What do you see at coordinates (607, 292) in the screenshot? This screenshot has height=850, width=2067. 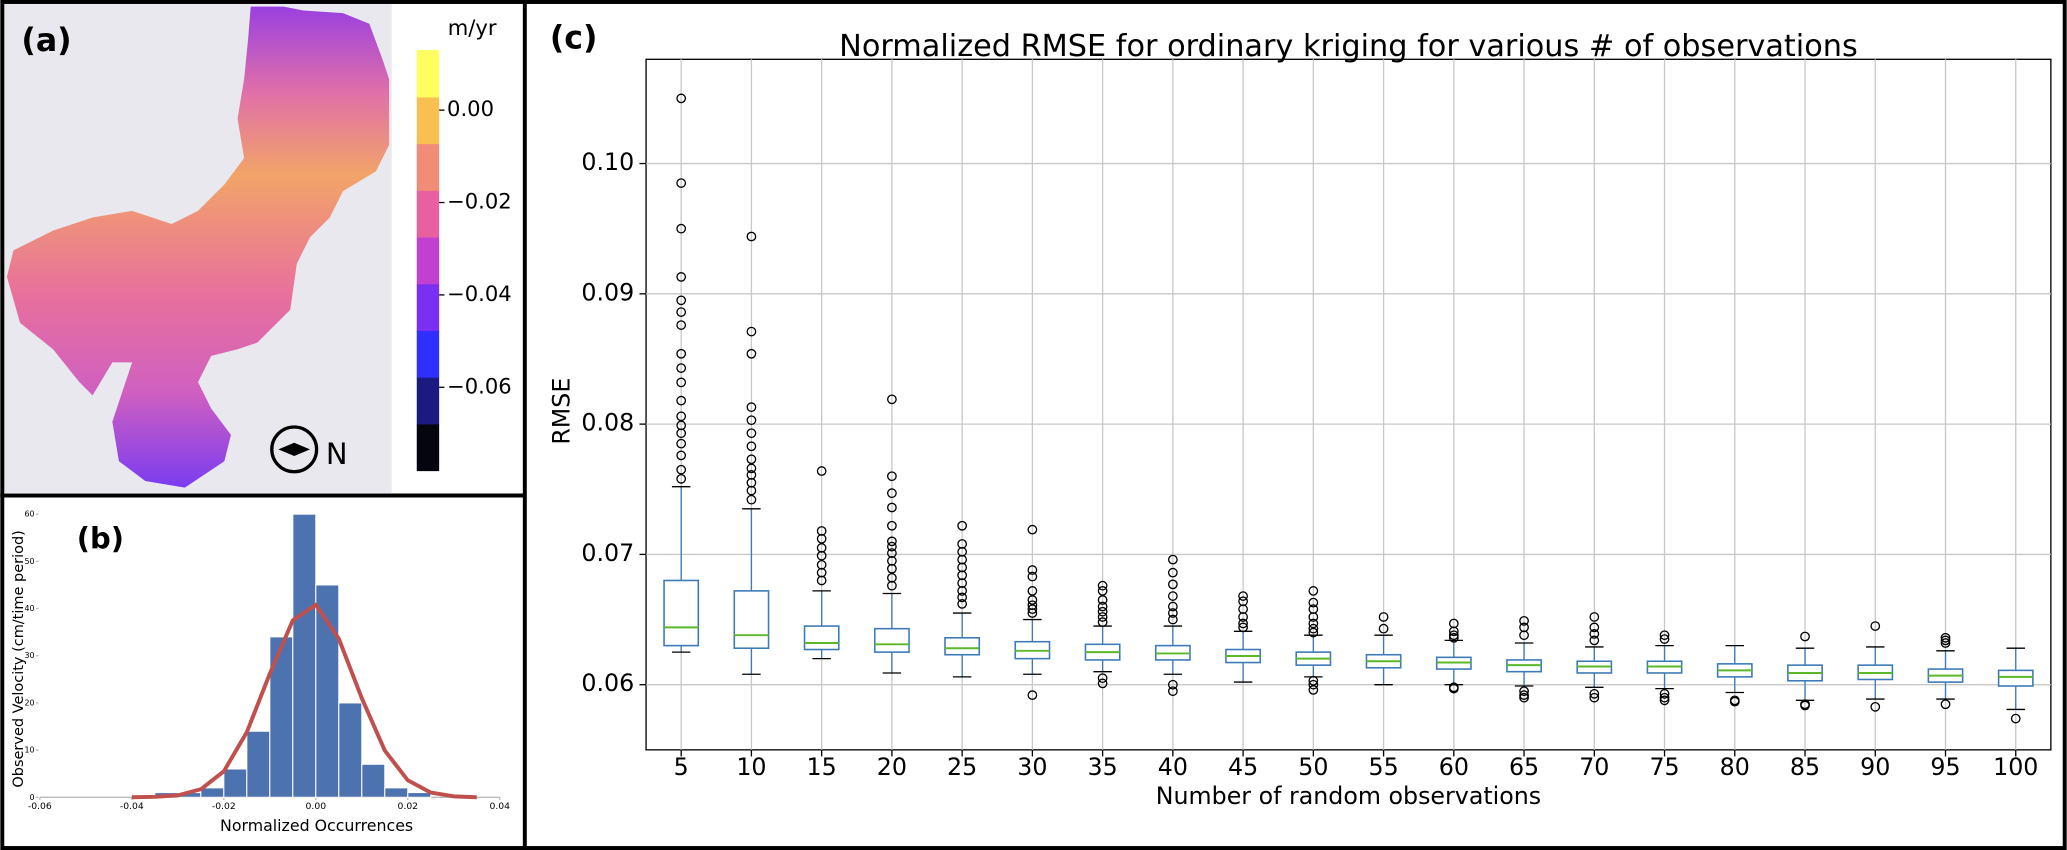 I see `y-tick-label: 0.09` at bounding box center [607, 292].